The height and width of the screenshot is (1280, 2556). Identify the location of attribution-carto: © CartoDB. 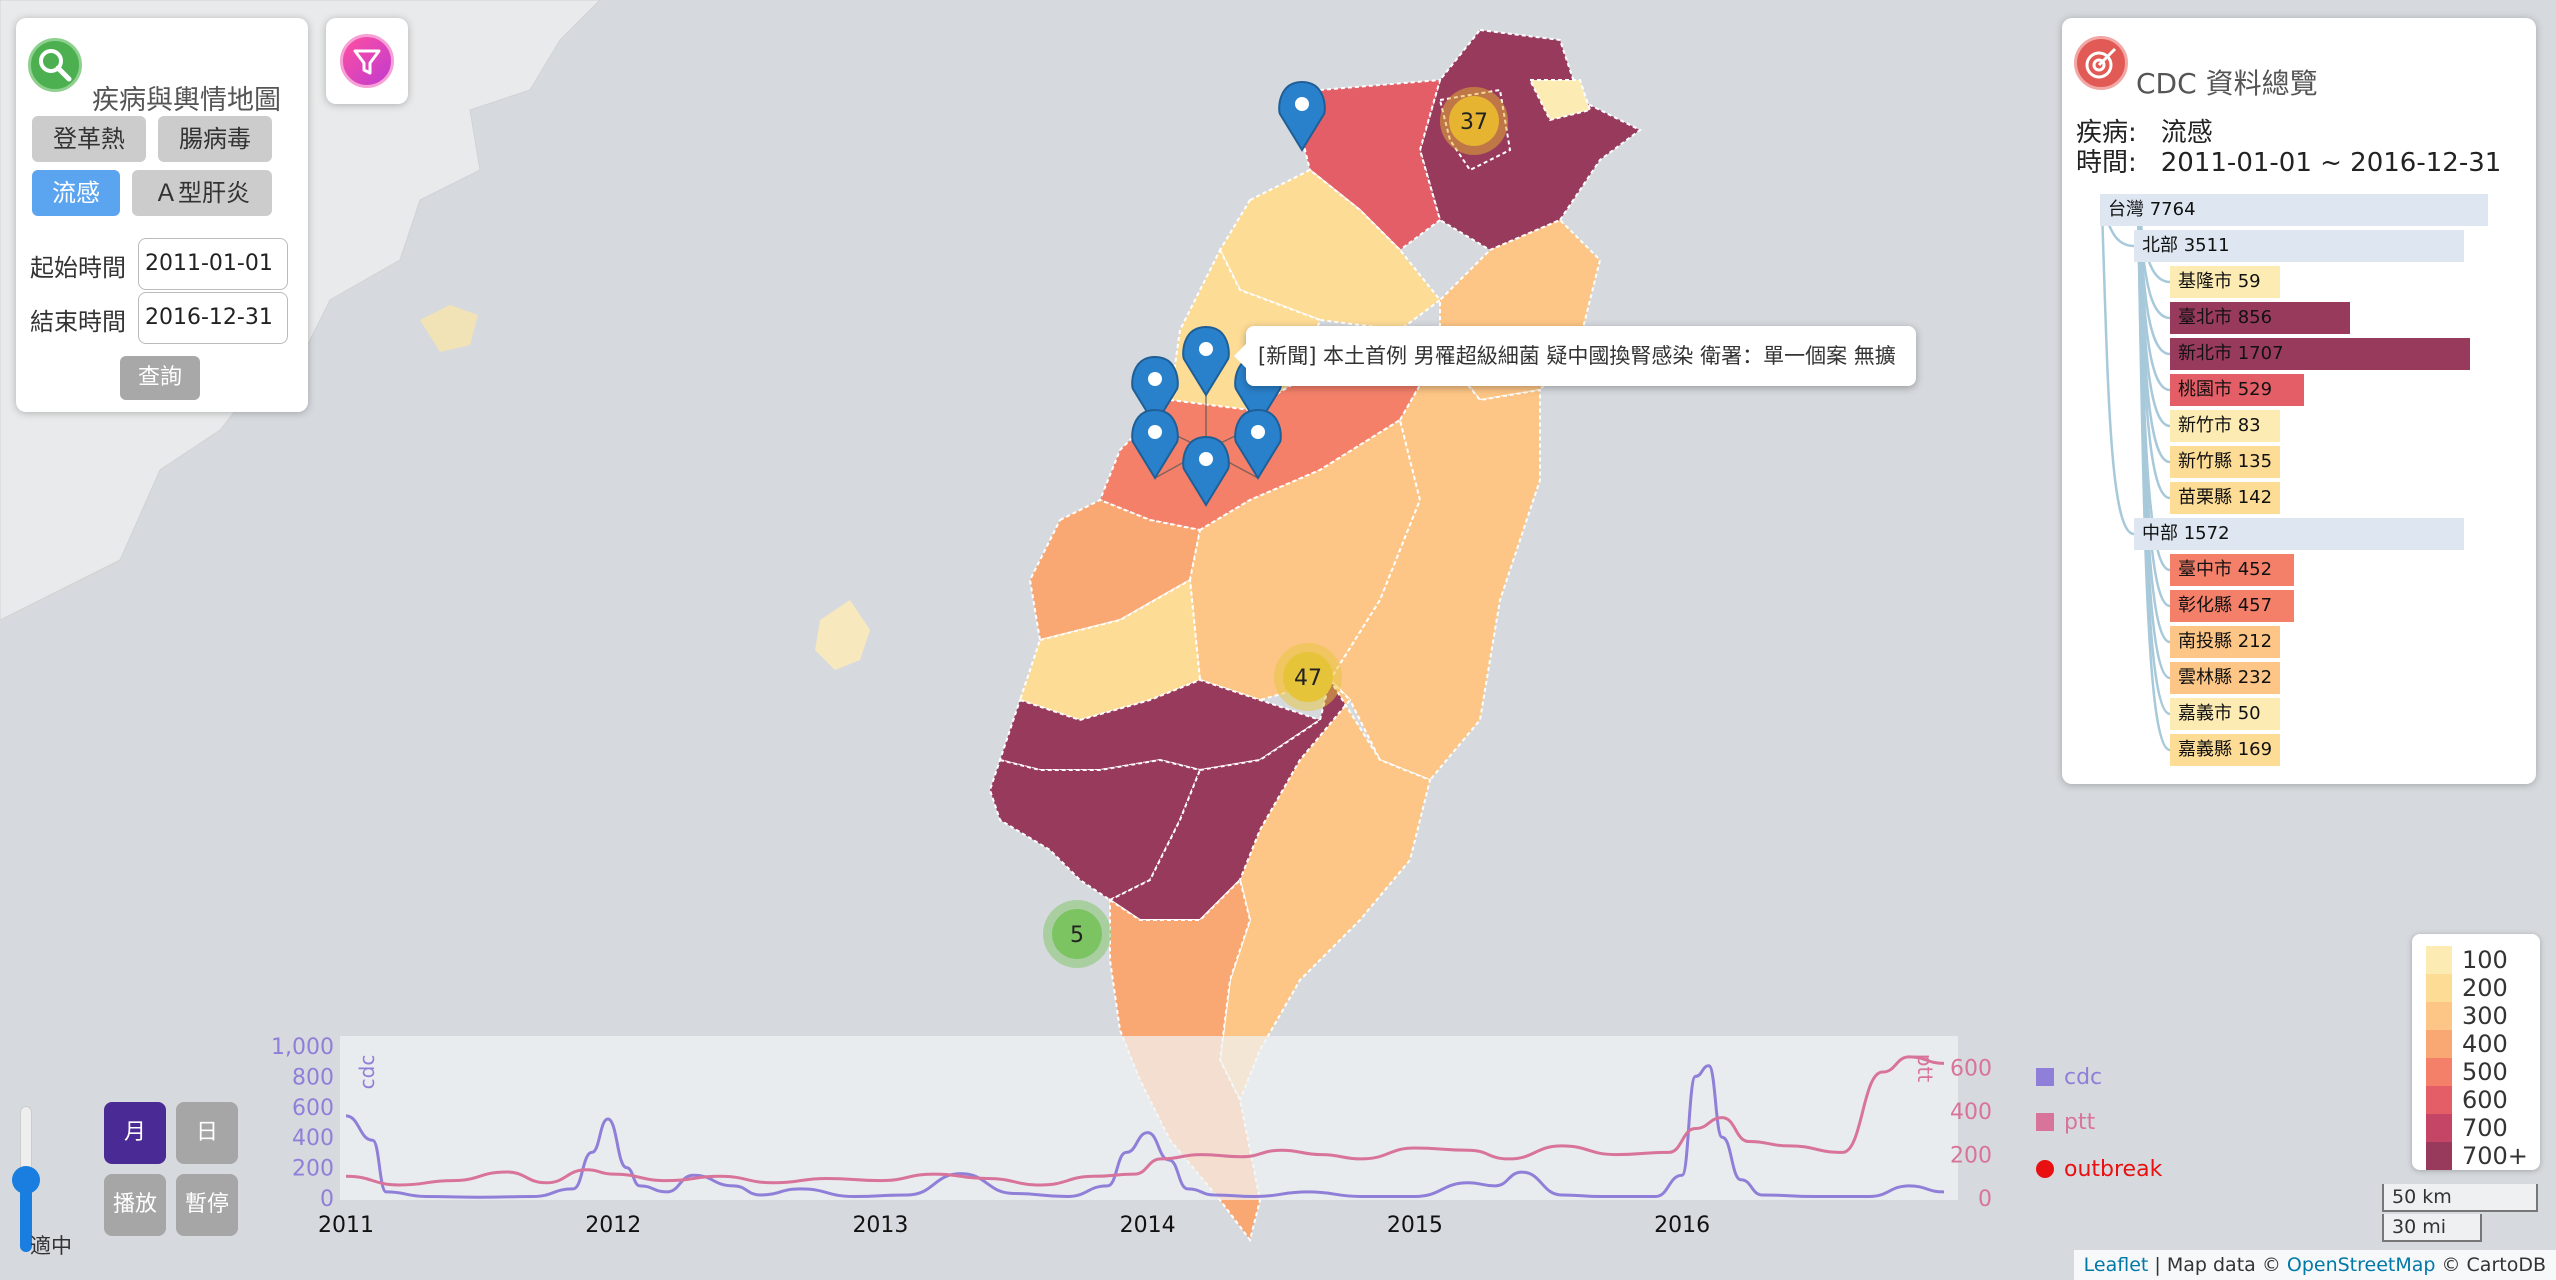
(2490, 1265).